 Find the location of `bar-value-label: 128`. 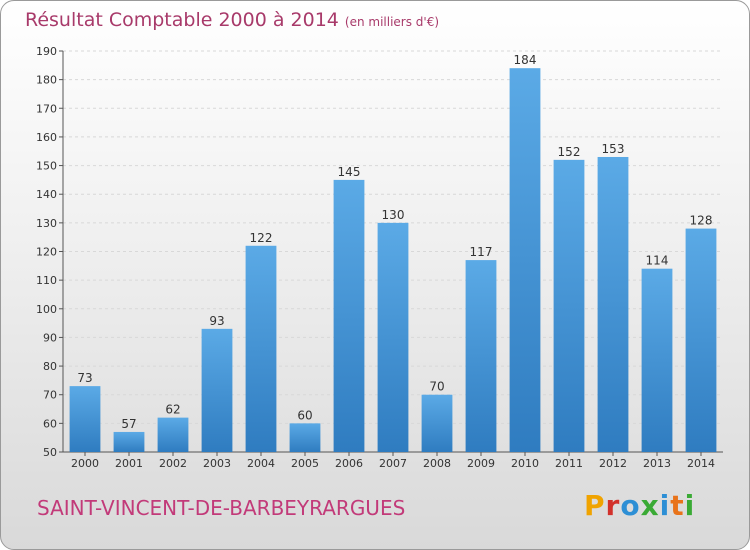

bar-value-label: 128 is located at coordinates (701, 221).